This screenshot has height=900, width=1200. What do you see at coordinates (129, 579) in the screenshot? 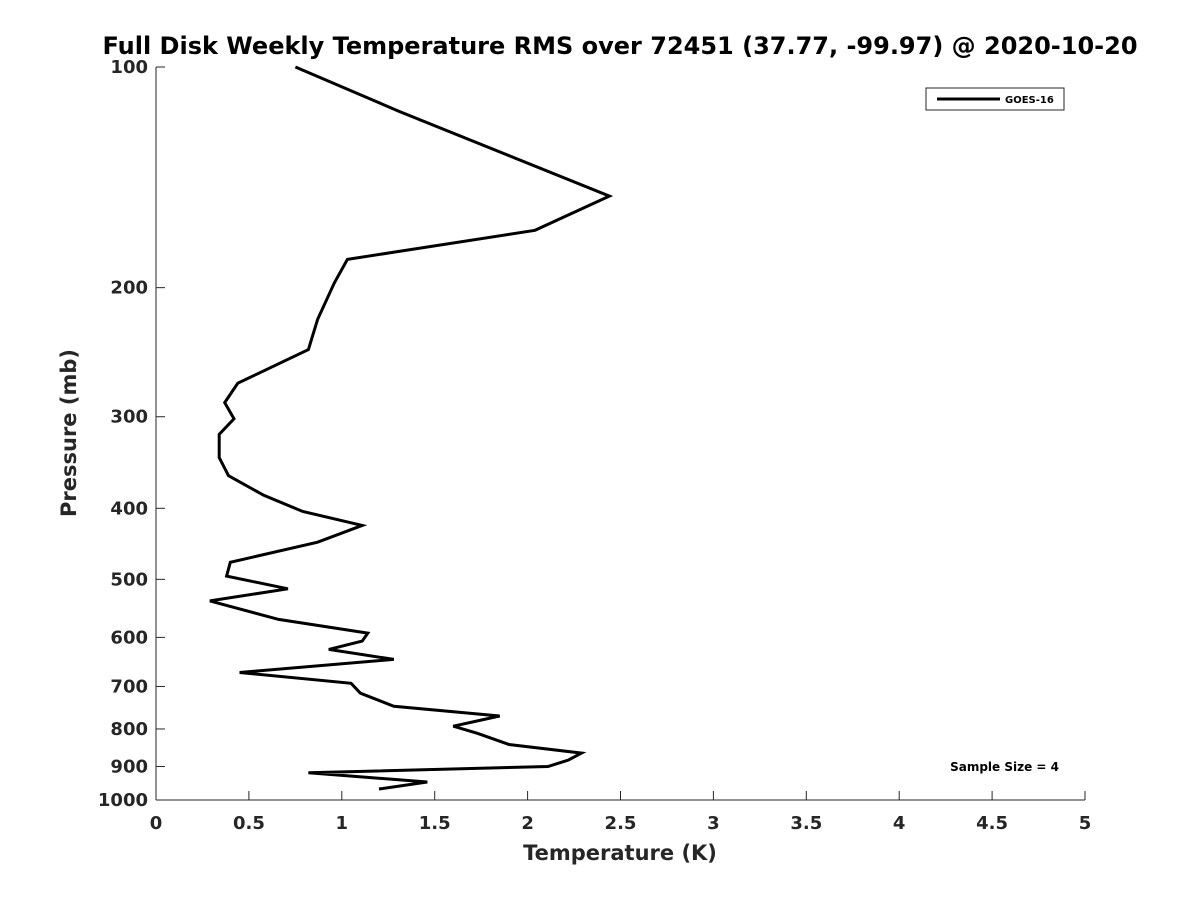
I see `y-tick-label: 500` at bounding box center [129, 579].